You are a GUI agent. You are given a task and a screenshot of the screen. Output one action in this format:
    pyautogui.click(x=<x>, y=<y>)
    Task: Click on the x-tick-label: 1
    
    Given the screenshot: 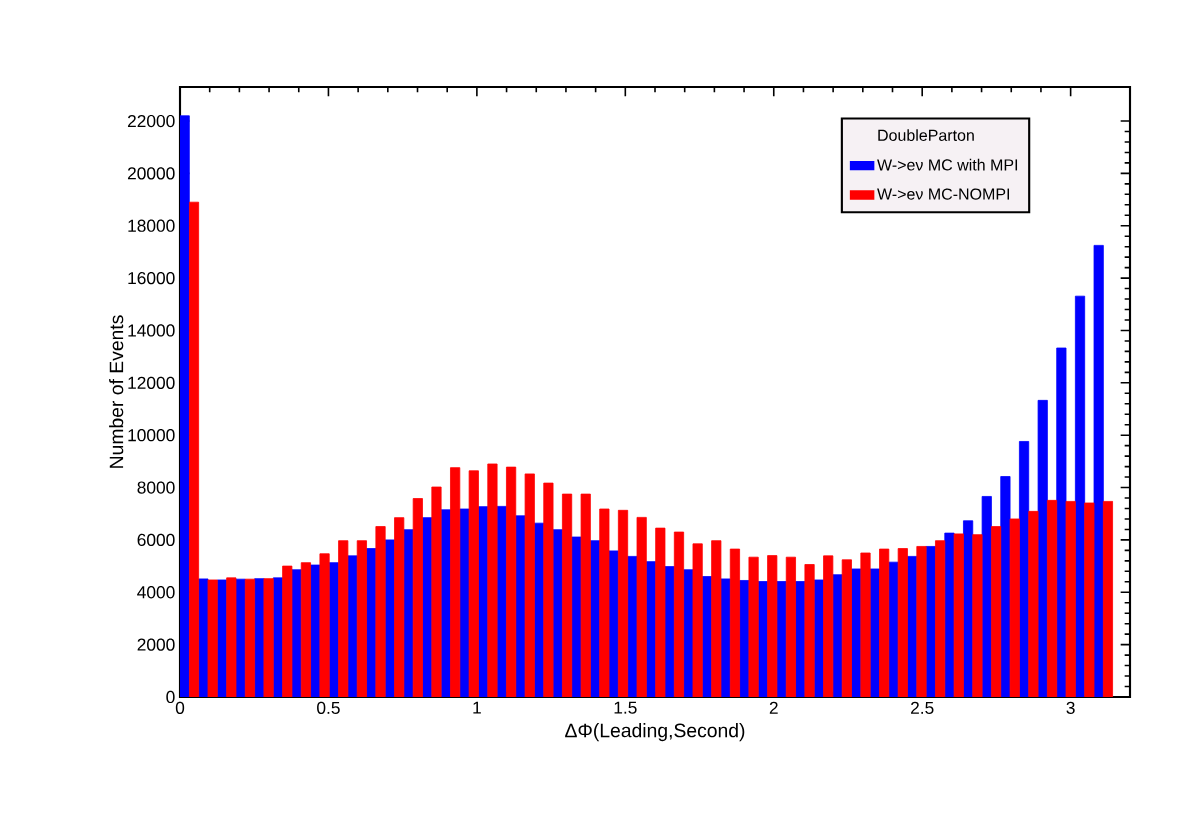 What is the action you would take?
    pyautogui.click(x=477, y=707)
    